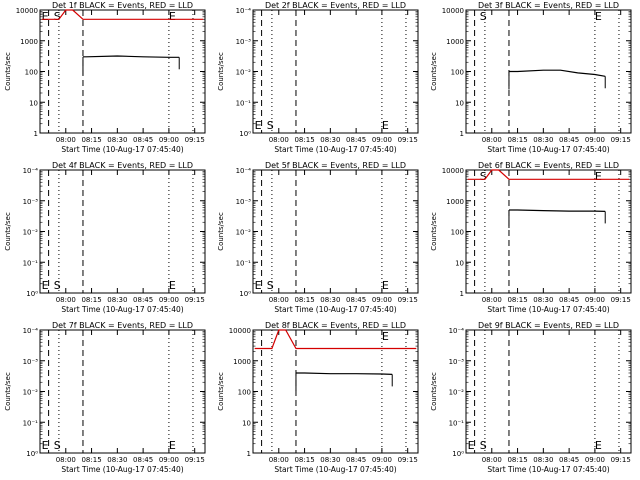 Image resolution: width=640 pixels, height=480 pixels. Describe the element at coordinates (335, 165) in the screenshot. I see `panel-title: Det 5f BLACK = Events, RED = LLD` at that location.